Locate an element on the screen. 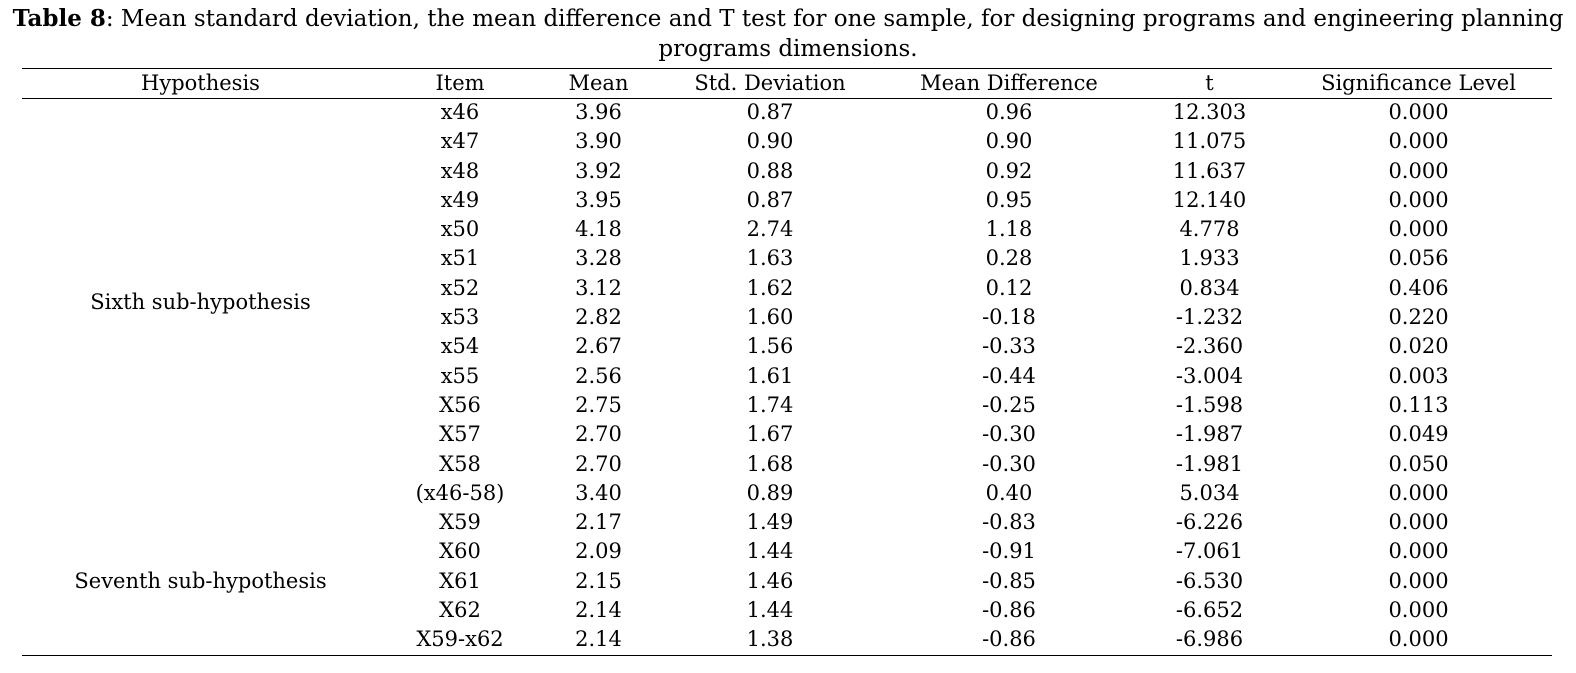 This screenshot has width=1576, height=673. mean-difference-cell: -0.91 is located at coordinates (1009, 551).